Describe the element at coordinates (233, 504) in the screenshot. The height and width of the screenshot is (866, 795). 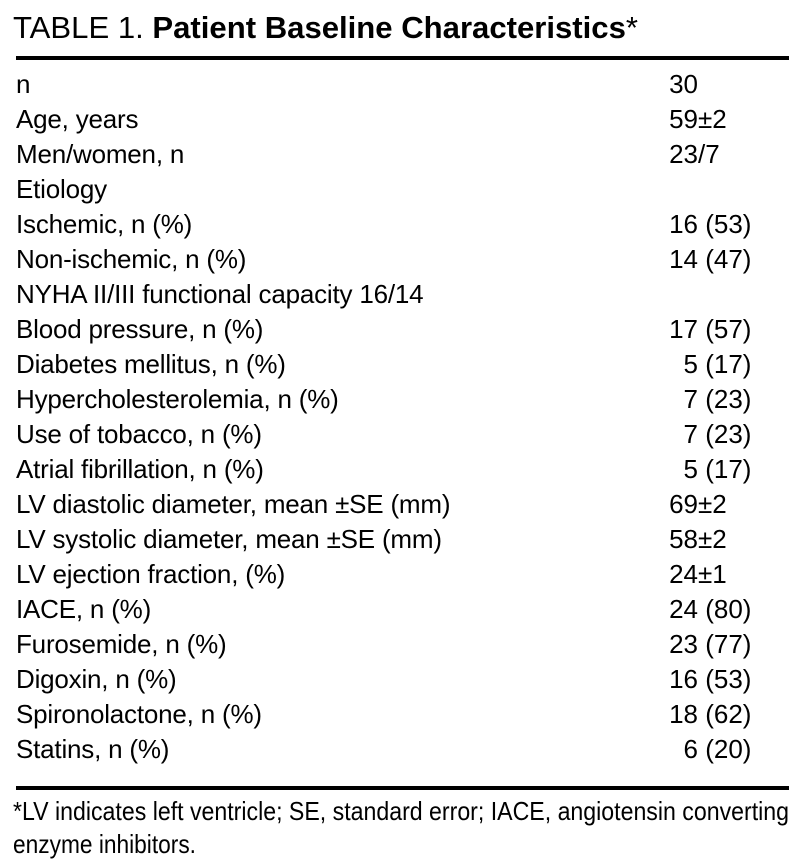
I see `row-label: LV diastolic diameter, mean ±SE (mm)` at that location.